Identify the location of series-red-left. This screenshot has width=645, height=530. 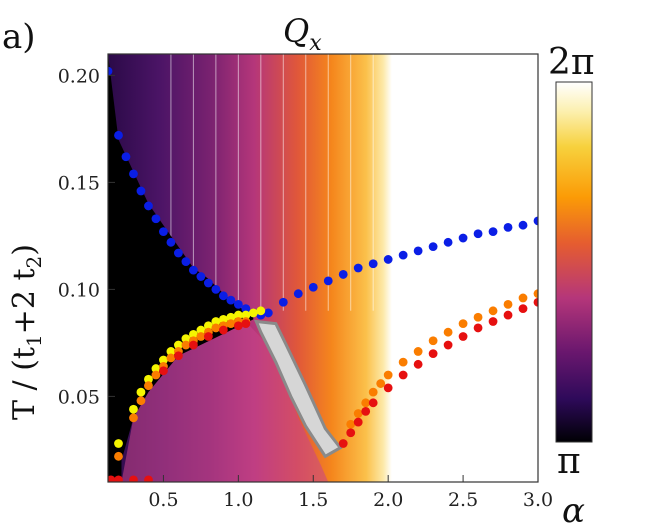
(179, 400).